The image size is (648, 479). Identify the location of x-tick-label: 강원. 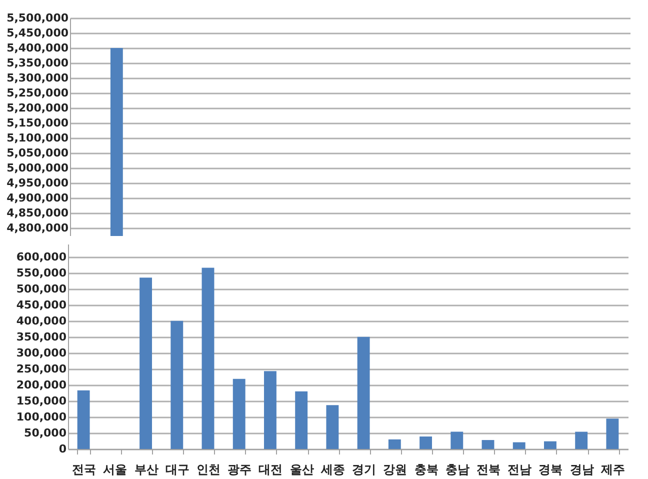
(395, 469).